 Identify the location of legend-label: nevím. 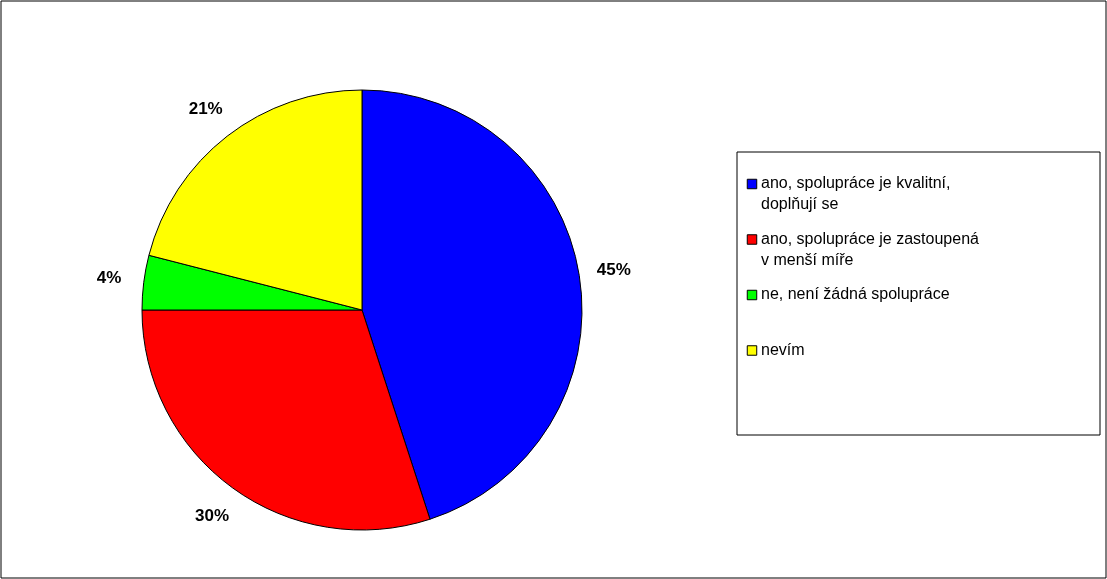
(783, 349).